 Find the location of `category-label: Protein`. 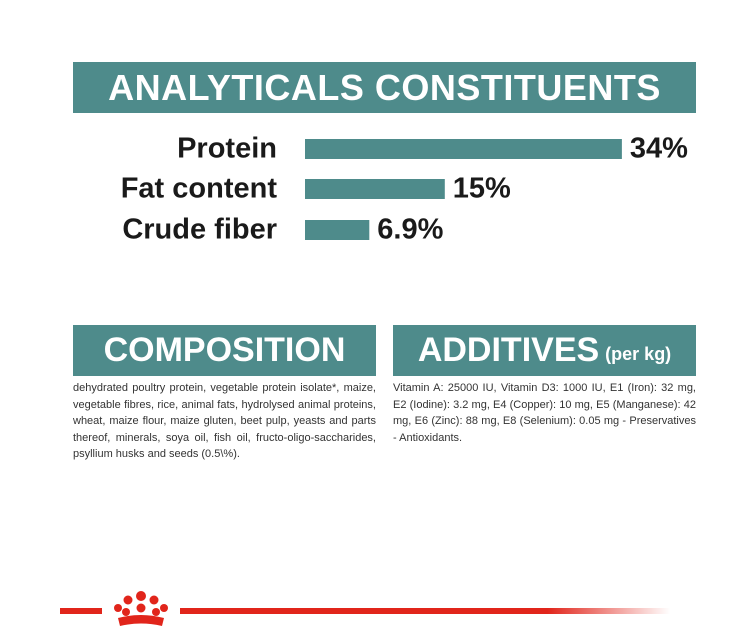

category-label: Protein is located at coordinates (227, 149).